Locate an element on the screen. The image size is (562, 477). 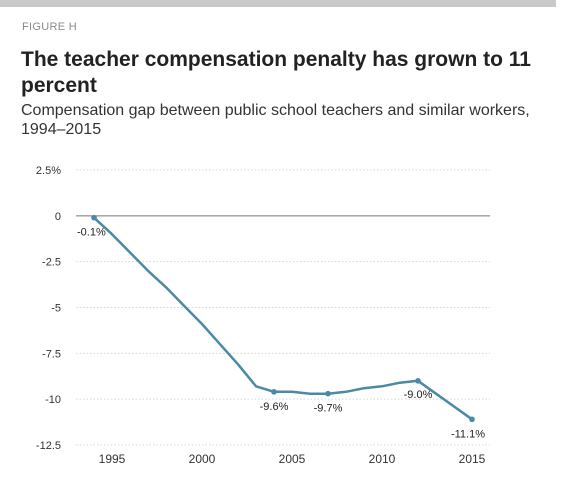
data-label: -11.1% is located at coordinates (468, 434).